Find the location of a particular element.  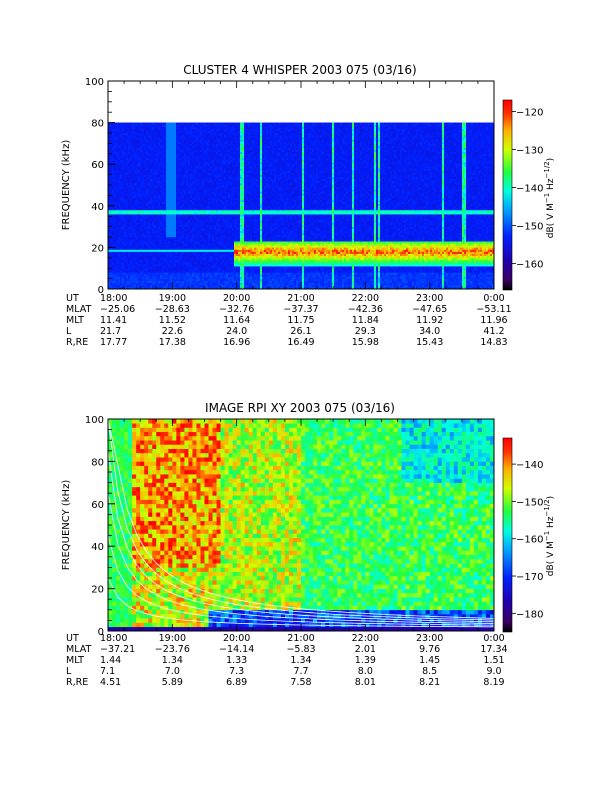

cluster-y-tick-label: 100 is located at coordinates (94, 82).